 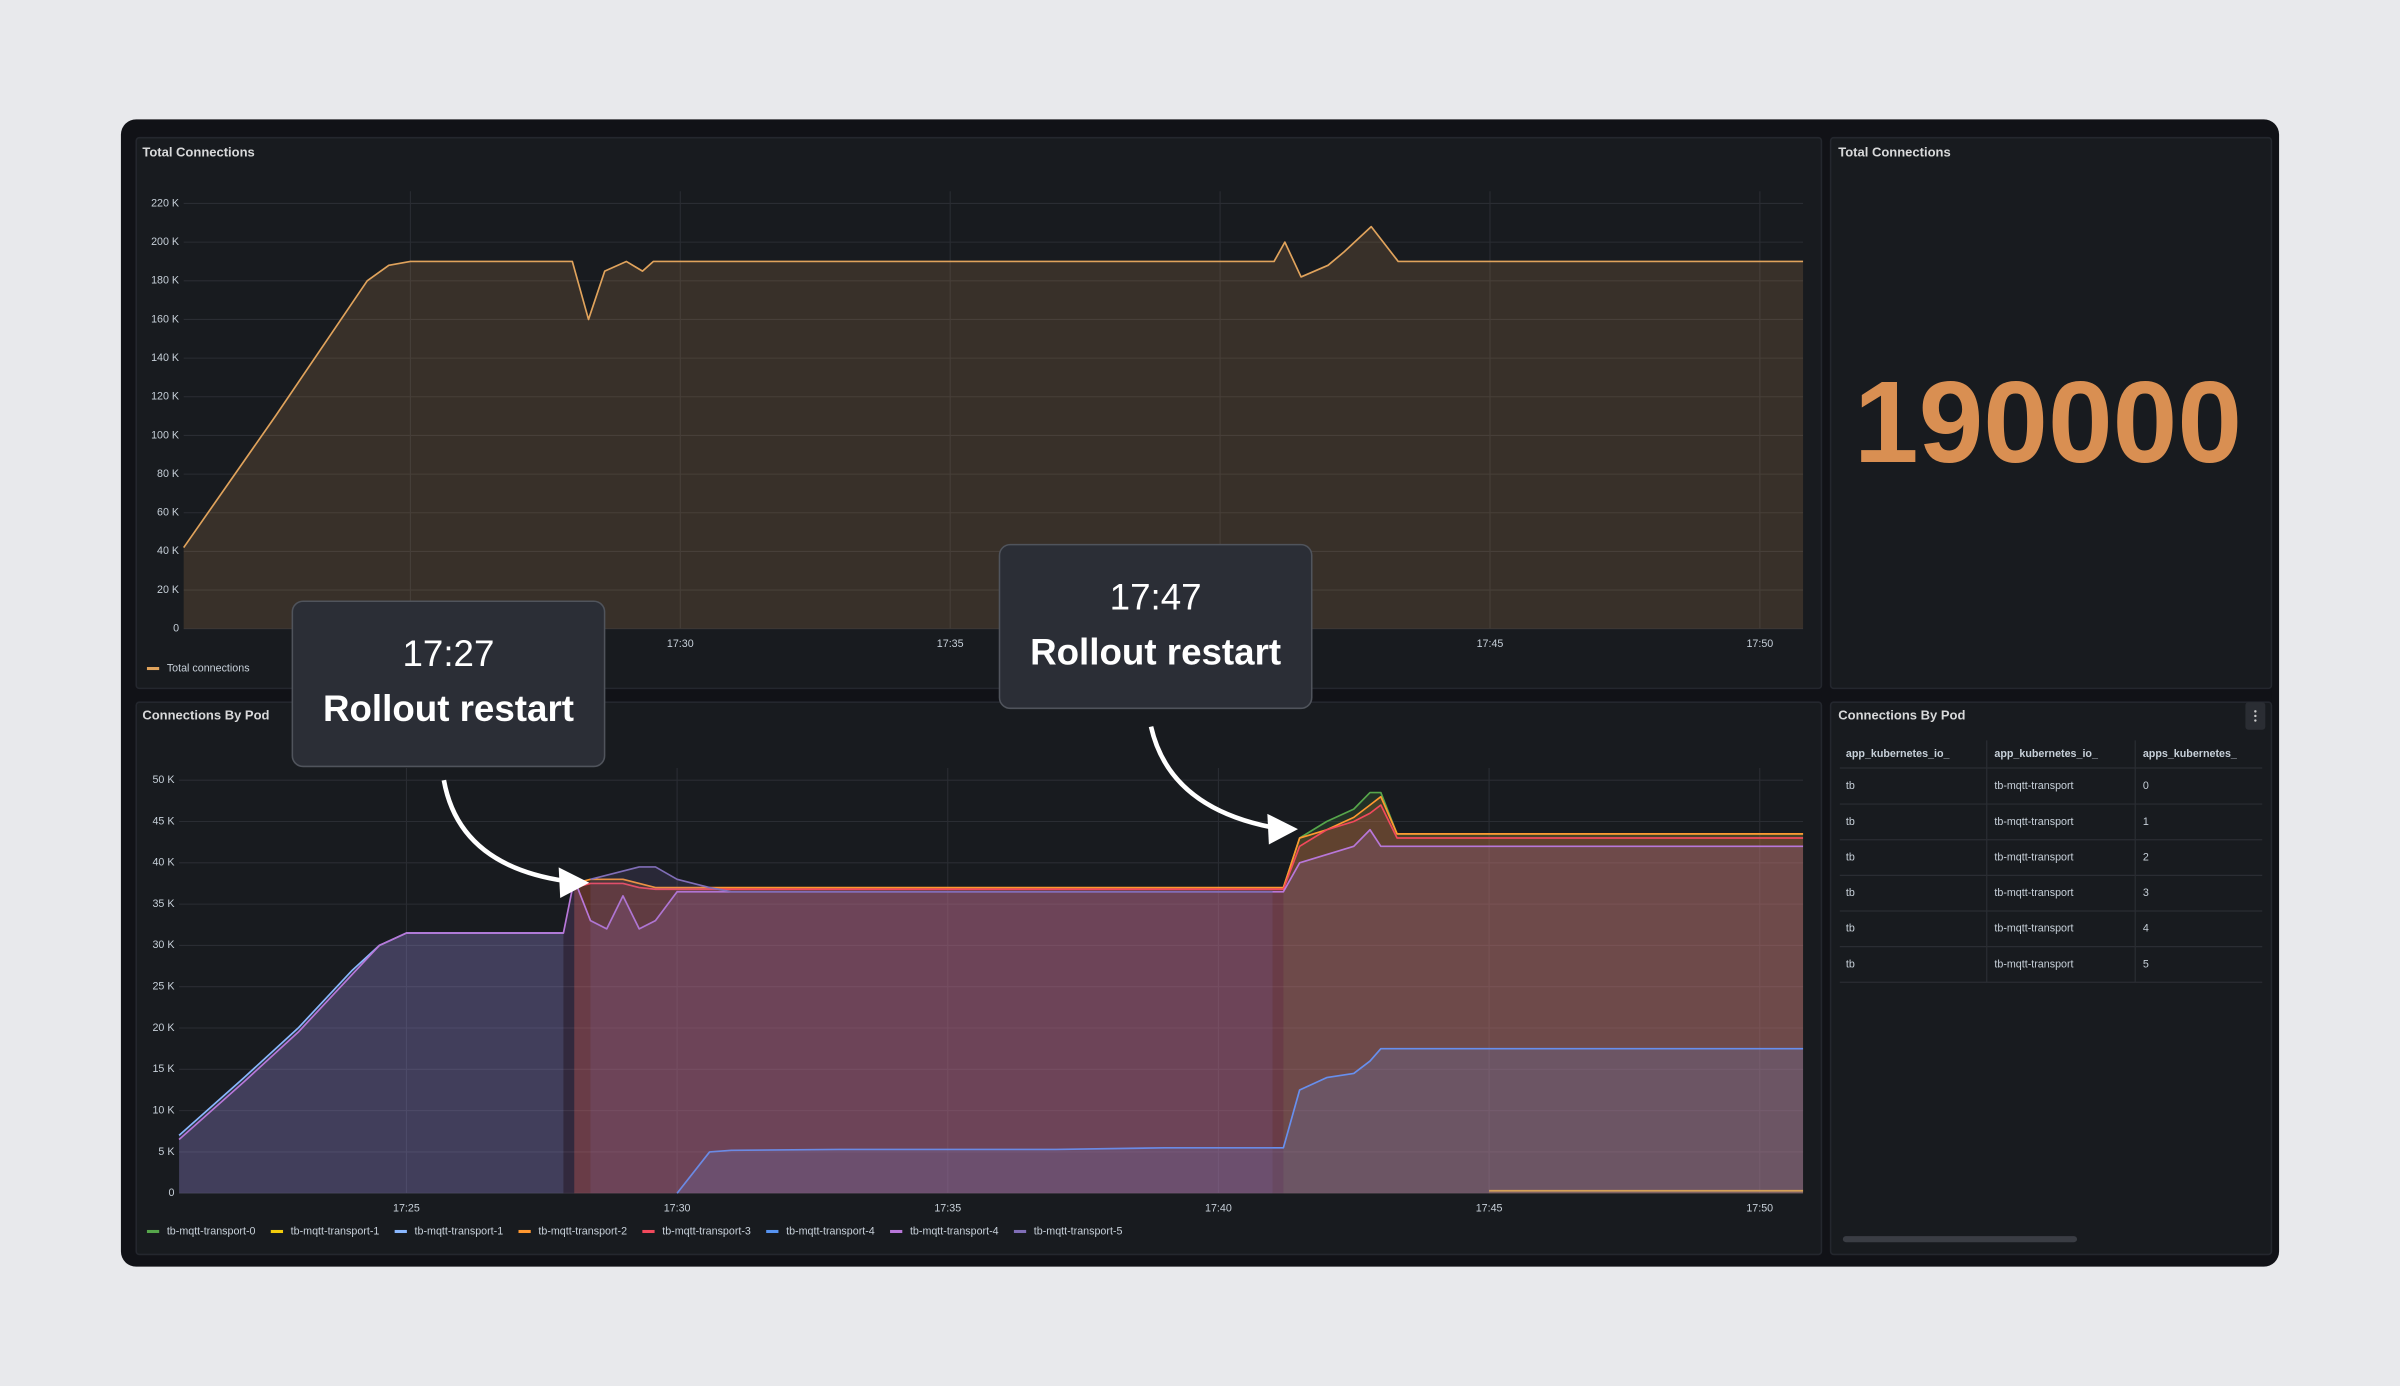 I want to click on callout: 17:47 Rollout restart, so click(x=1155, y=694).